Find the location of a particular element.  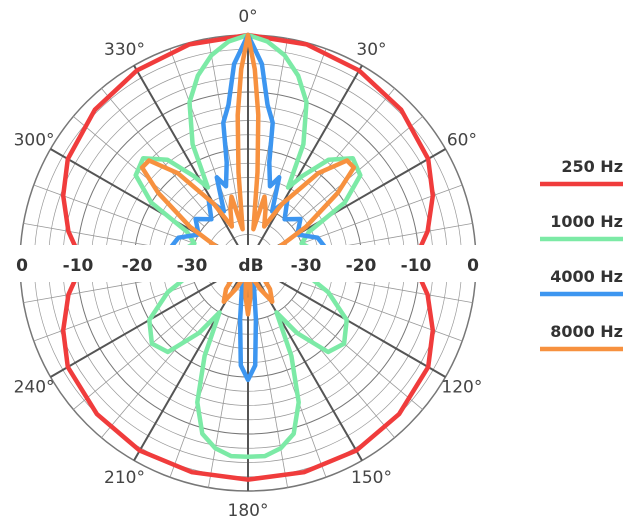

radial-label-band is located at coordinates (250, 263).